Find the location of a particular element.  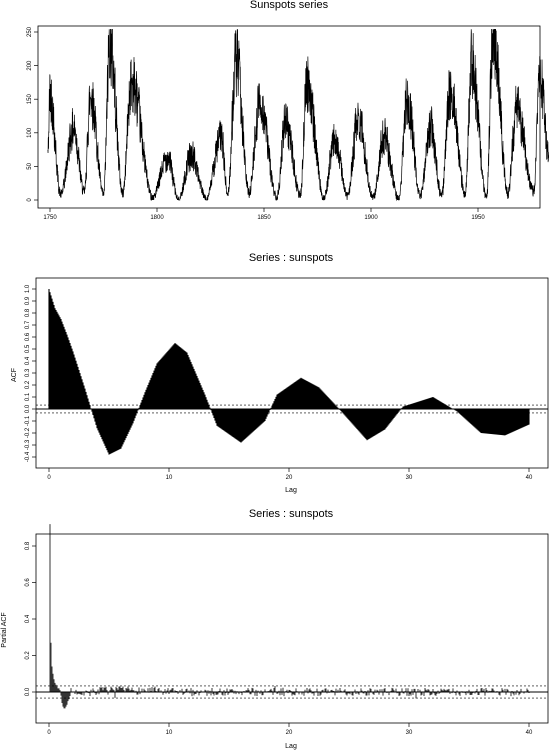

x-tick-label: 1900 is located at coordinates (371, 218).